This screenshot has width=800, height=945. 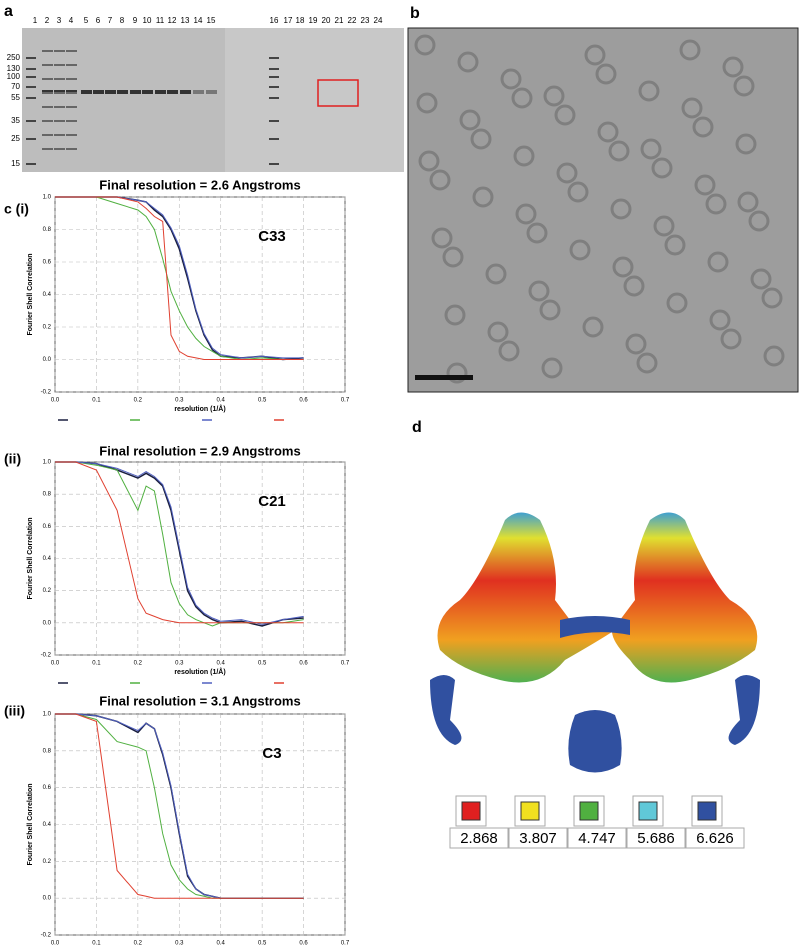 I want to click on fsc-curve, so click(x=179, y=542).